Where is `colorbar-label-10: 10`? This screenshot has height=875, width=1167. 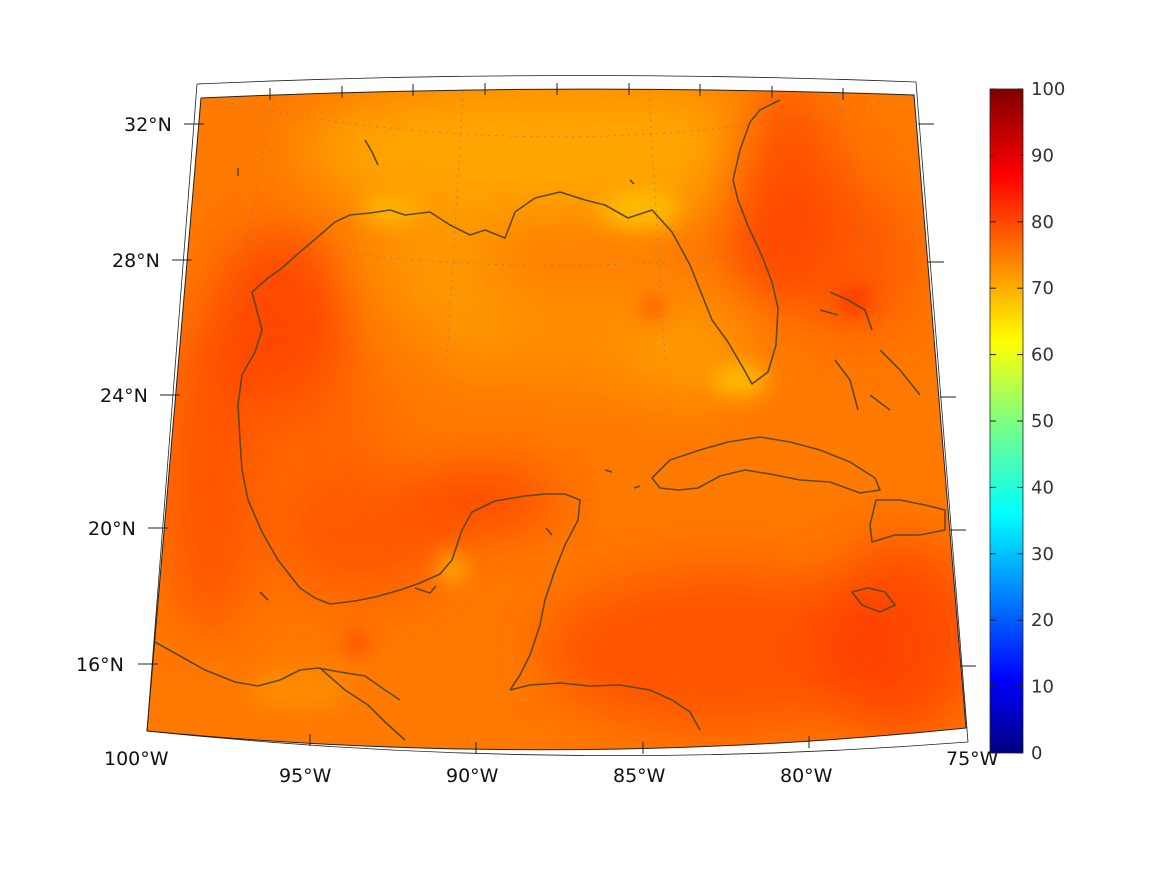
colorbar-label-10: 10 is located at coordinates (1042, 687).